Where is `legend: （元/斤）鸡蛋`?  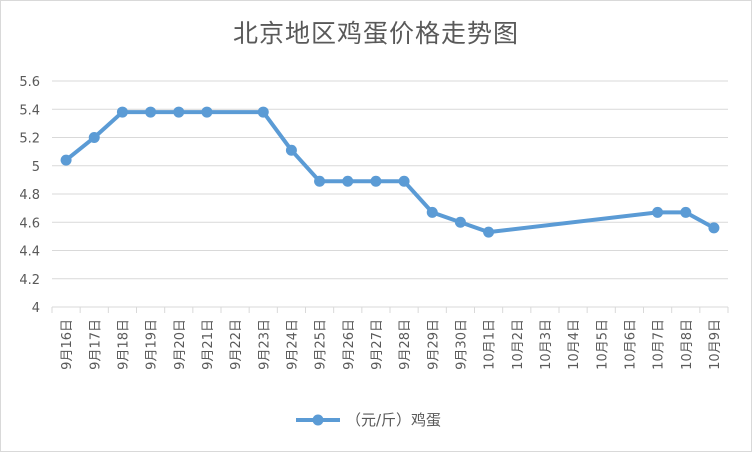 legend: （元/斤）鸡蛋 is located at coordinates (368, 420).